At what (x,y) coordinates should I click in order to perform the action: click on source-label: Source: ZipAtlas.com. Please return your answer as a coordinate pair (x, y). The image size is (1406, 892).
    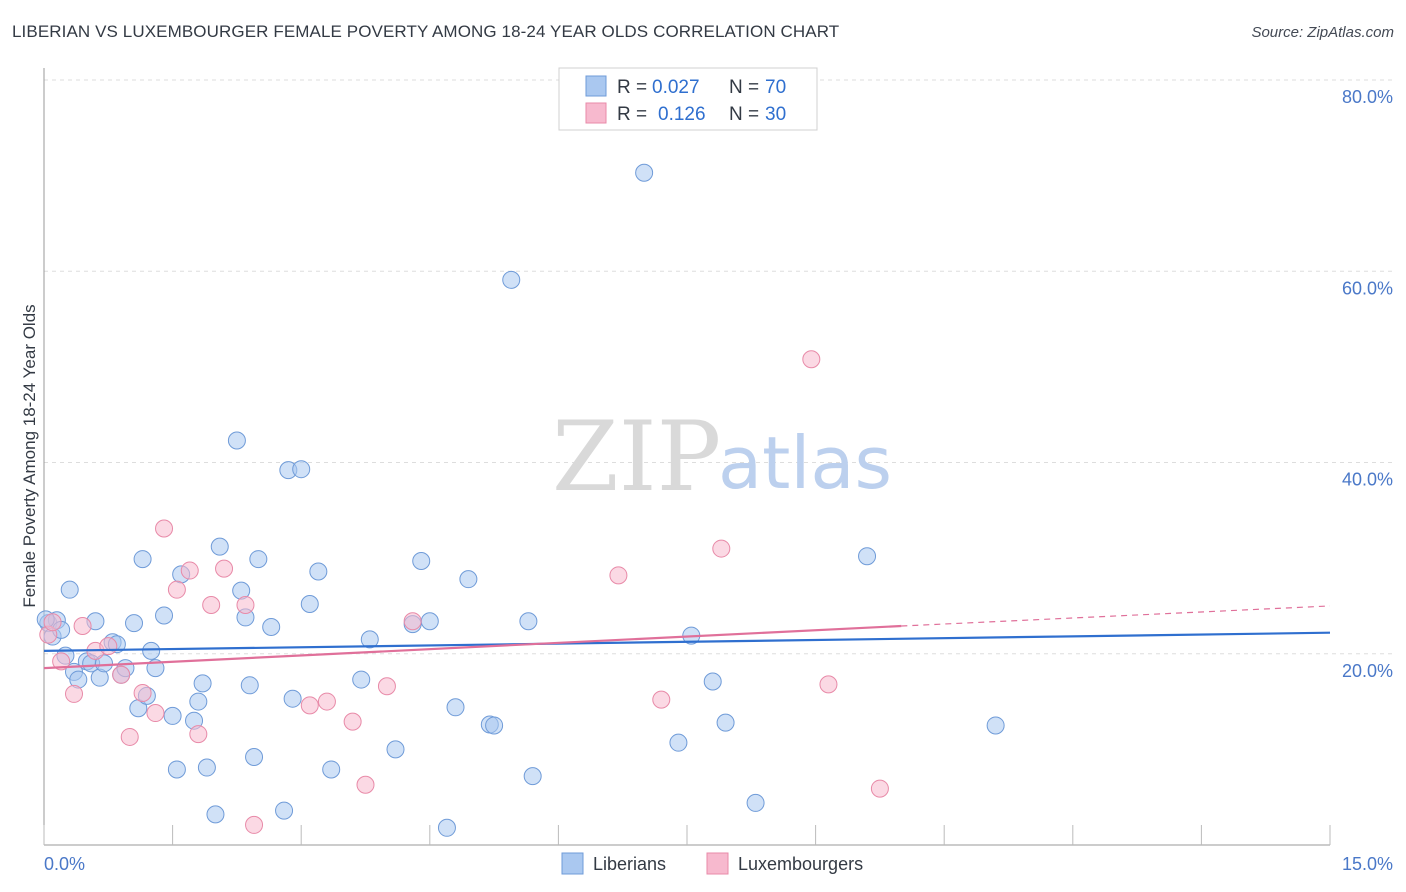
    Looking at the image, I should click on (1322, 32).